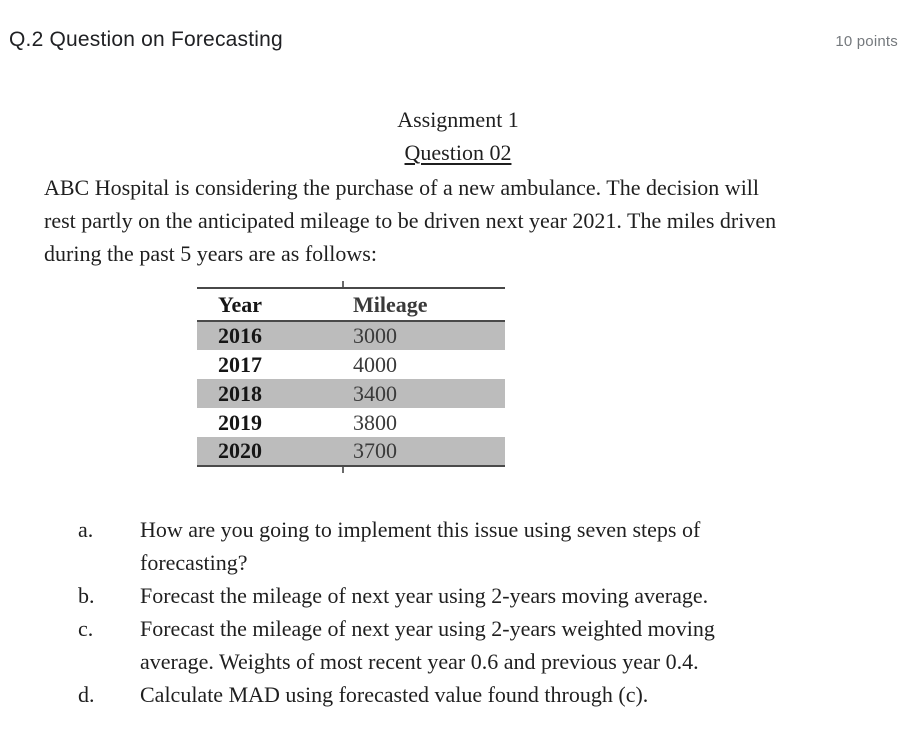  Describe the element at coordinates (424, 304) in the screenshot. I see `column-header-mileage: Mileage` at that location.